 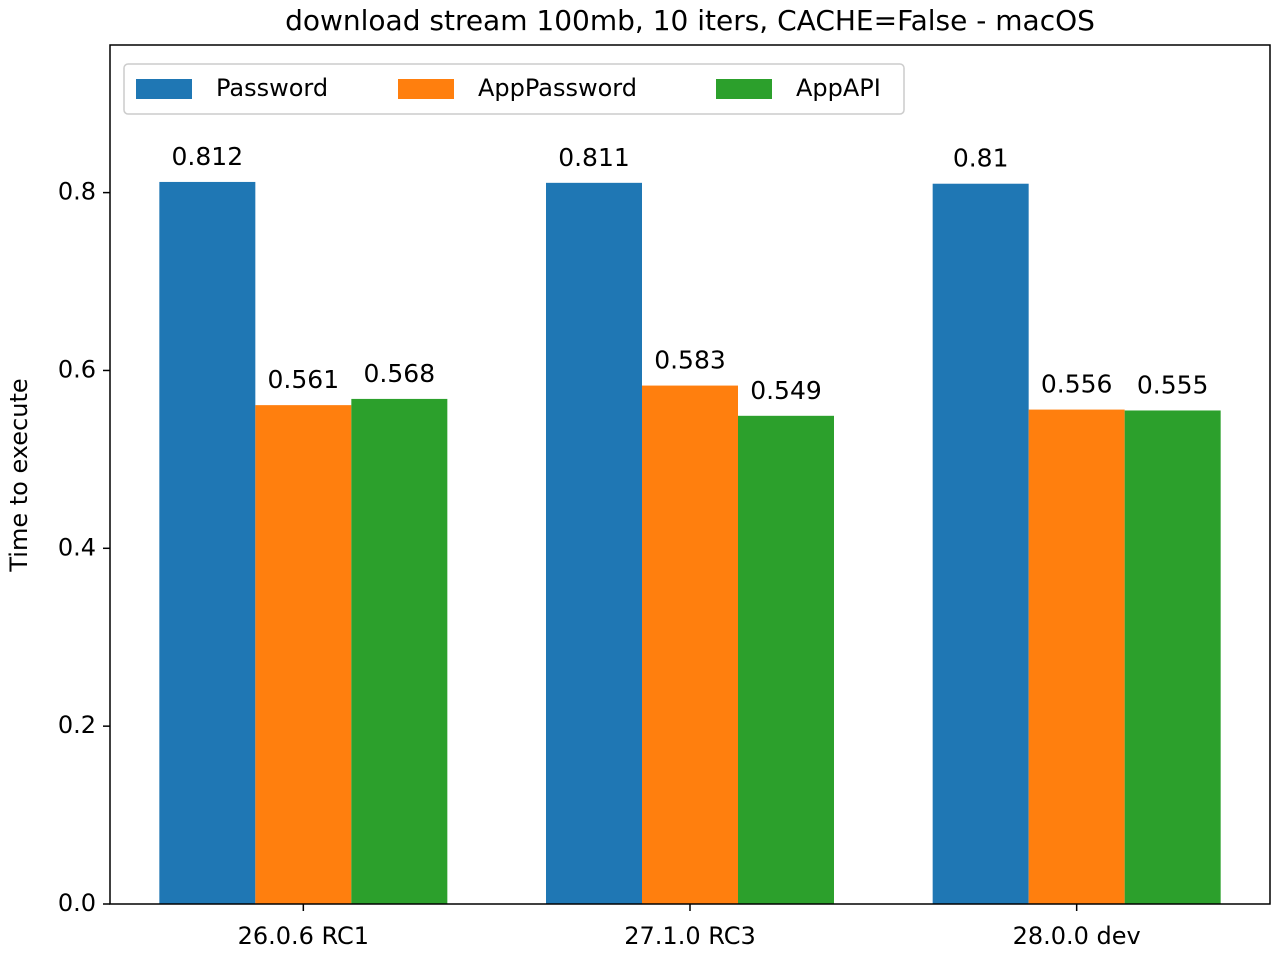 I want to click on x-tick-label: 26.0.6 RC1, so click(x=303, y=936).